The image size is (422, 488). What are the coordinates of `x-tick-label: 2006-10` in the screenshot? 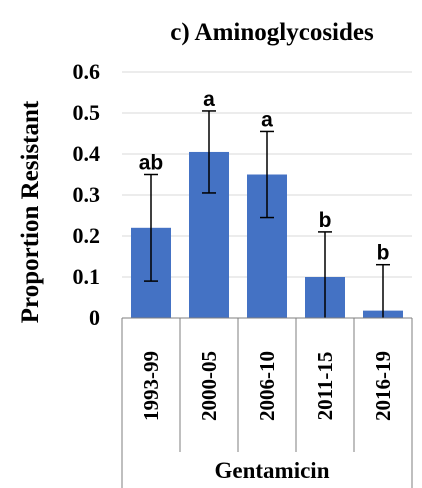 It's located at (267, 386).